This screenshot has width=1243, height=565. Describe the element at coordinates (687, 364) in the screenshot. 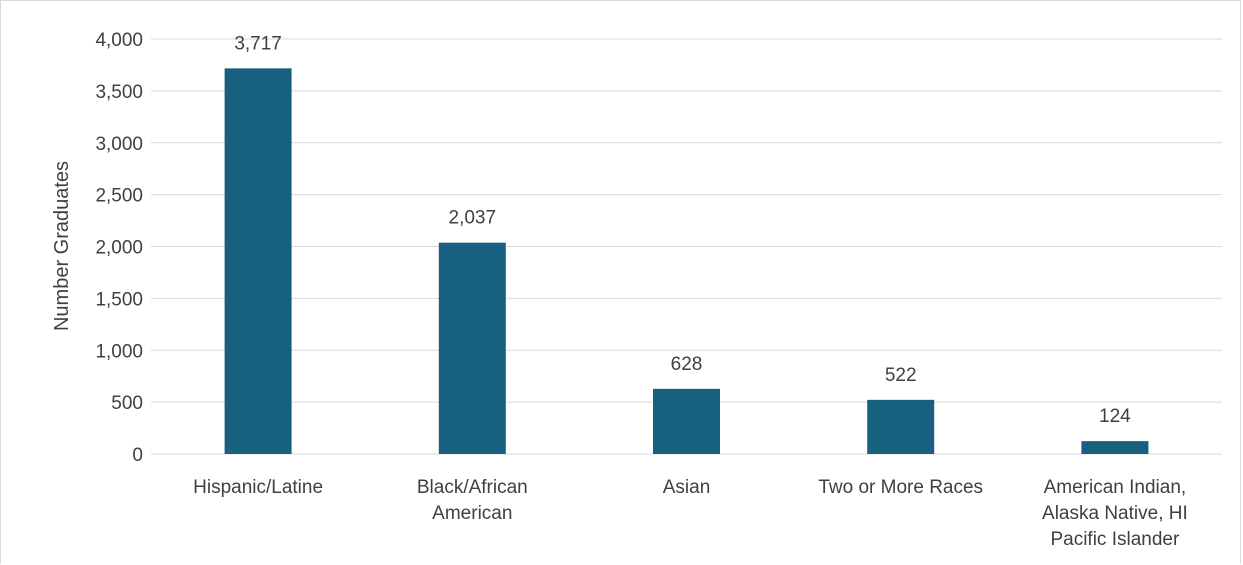

I see `data-label: 628` at that location.